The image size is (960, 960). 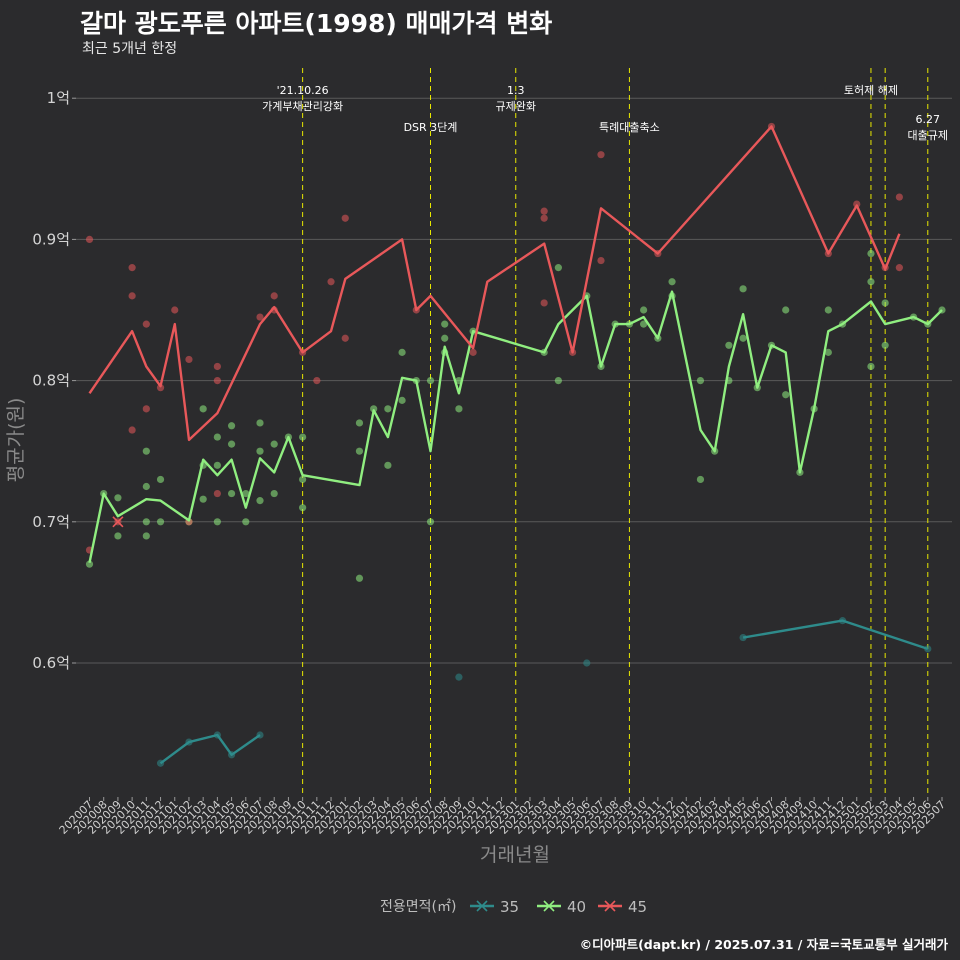 I want to click on y-axis: 0.6억 0.7억 0.8억 0.9억 1억, so click(x=54, y=380).